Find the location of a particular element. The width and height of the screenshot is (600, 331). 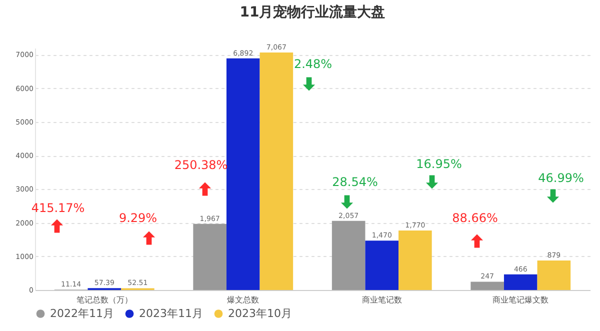

annotation: 28.54% is located at coordinates (355, 182).